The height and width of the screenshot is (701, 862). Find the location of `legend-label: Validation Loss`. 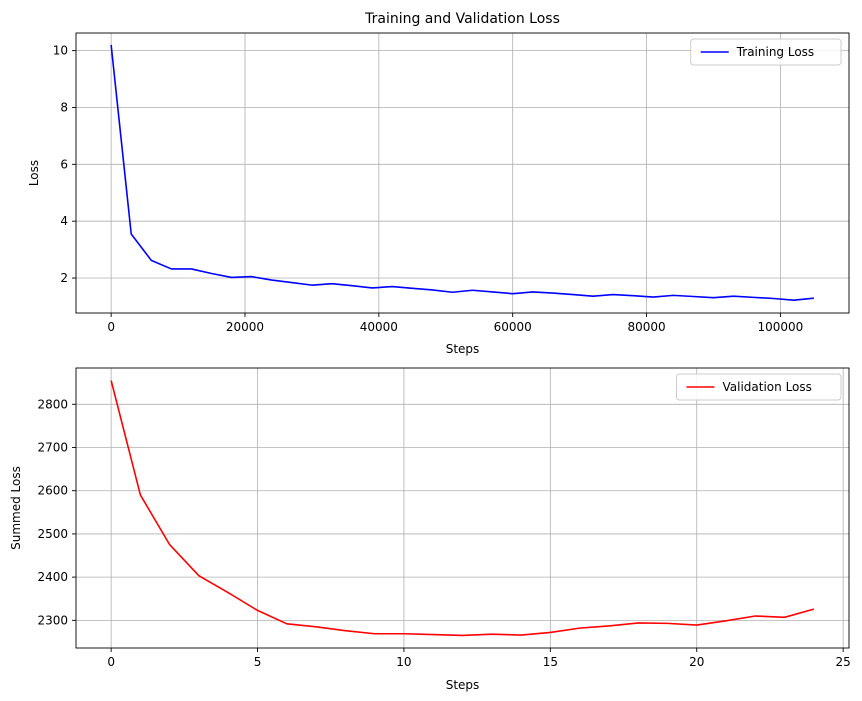

legend-label: Validation Loss is located at coordinates (767, 387).